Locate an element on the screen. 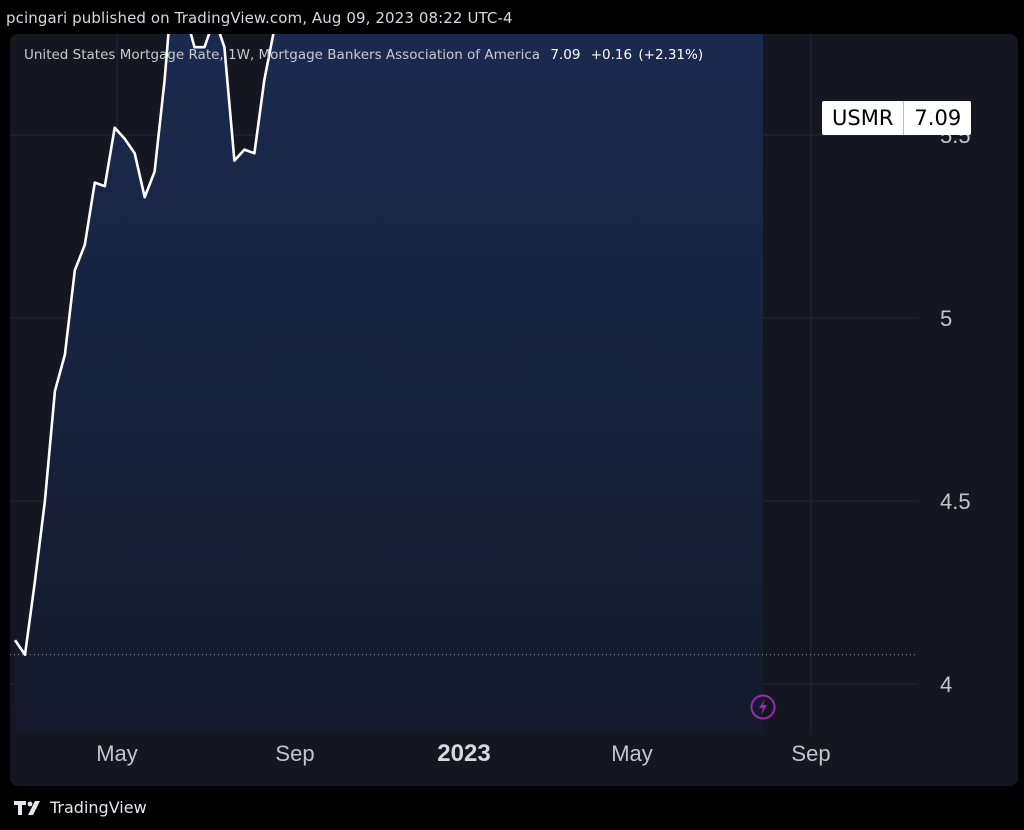  y-tick-label: 5 is located at coordinates (946, 318).